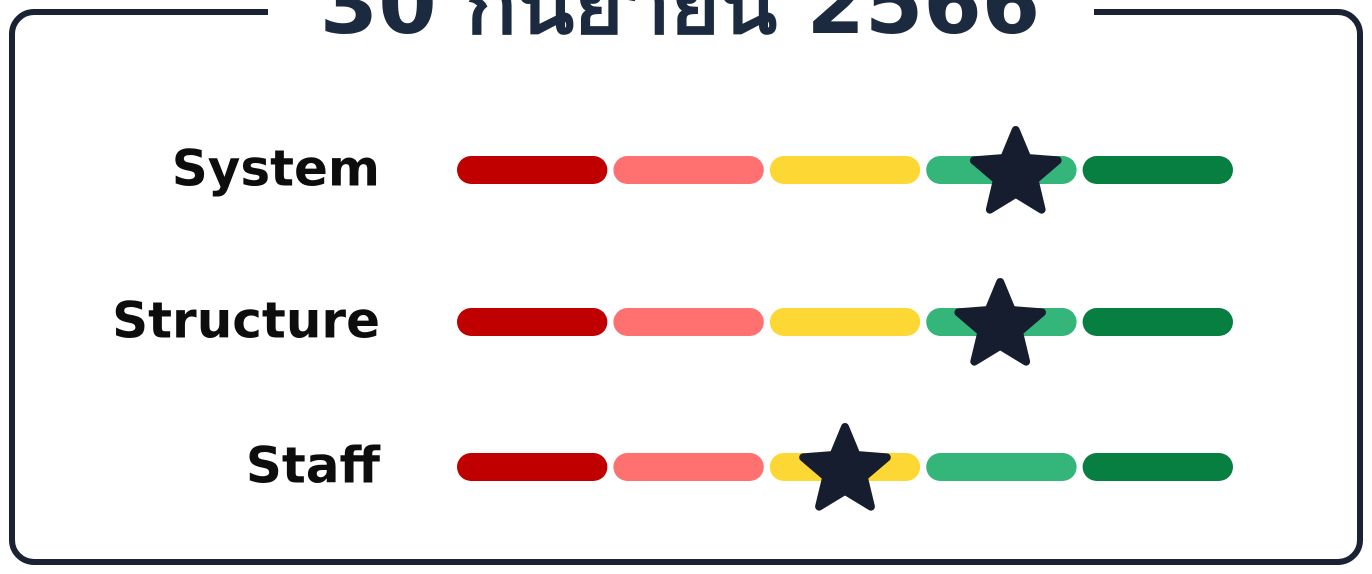 The image size is (1372, 574). What do you see at coordinates (680, 26) in the screenshot?
I see `title: 30 กันยายน 2566` at bounding box center [680, 26].